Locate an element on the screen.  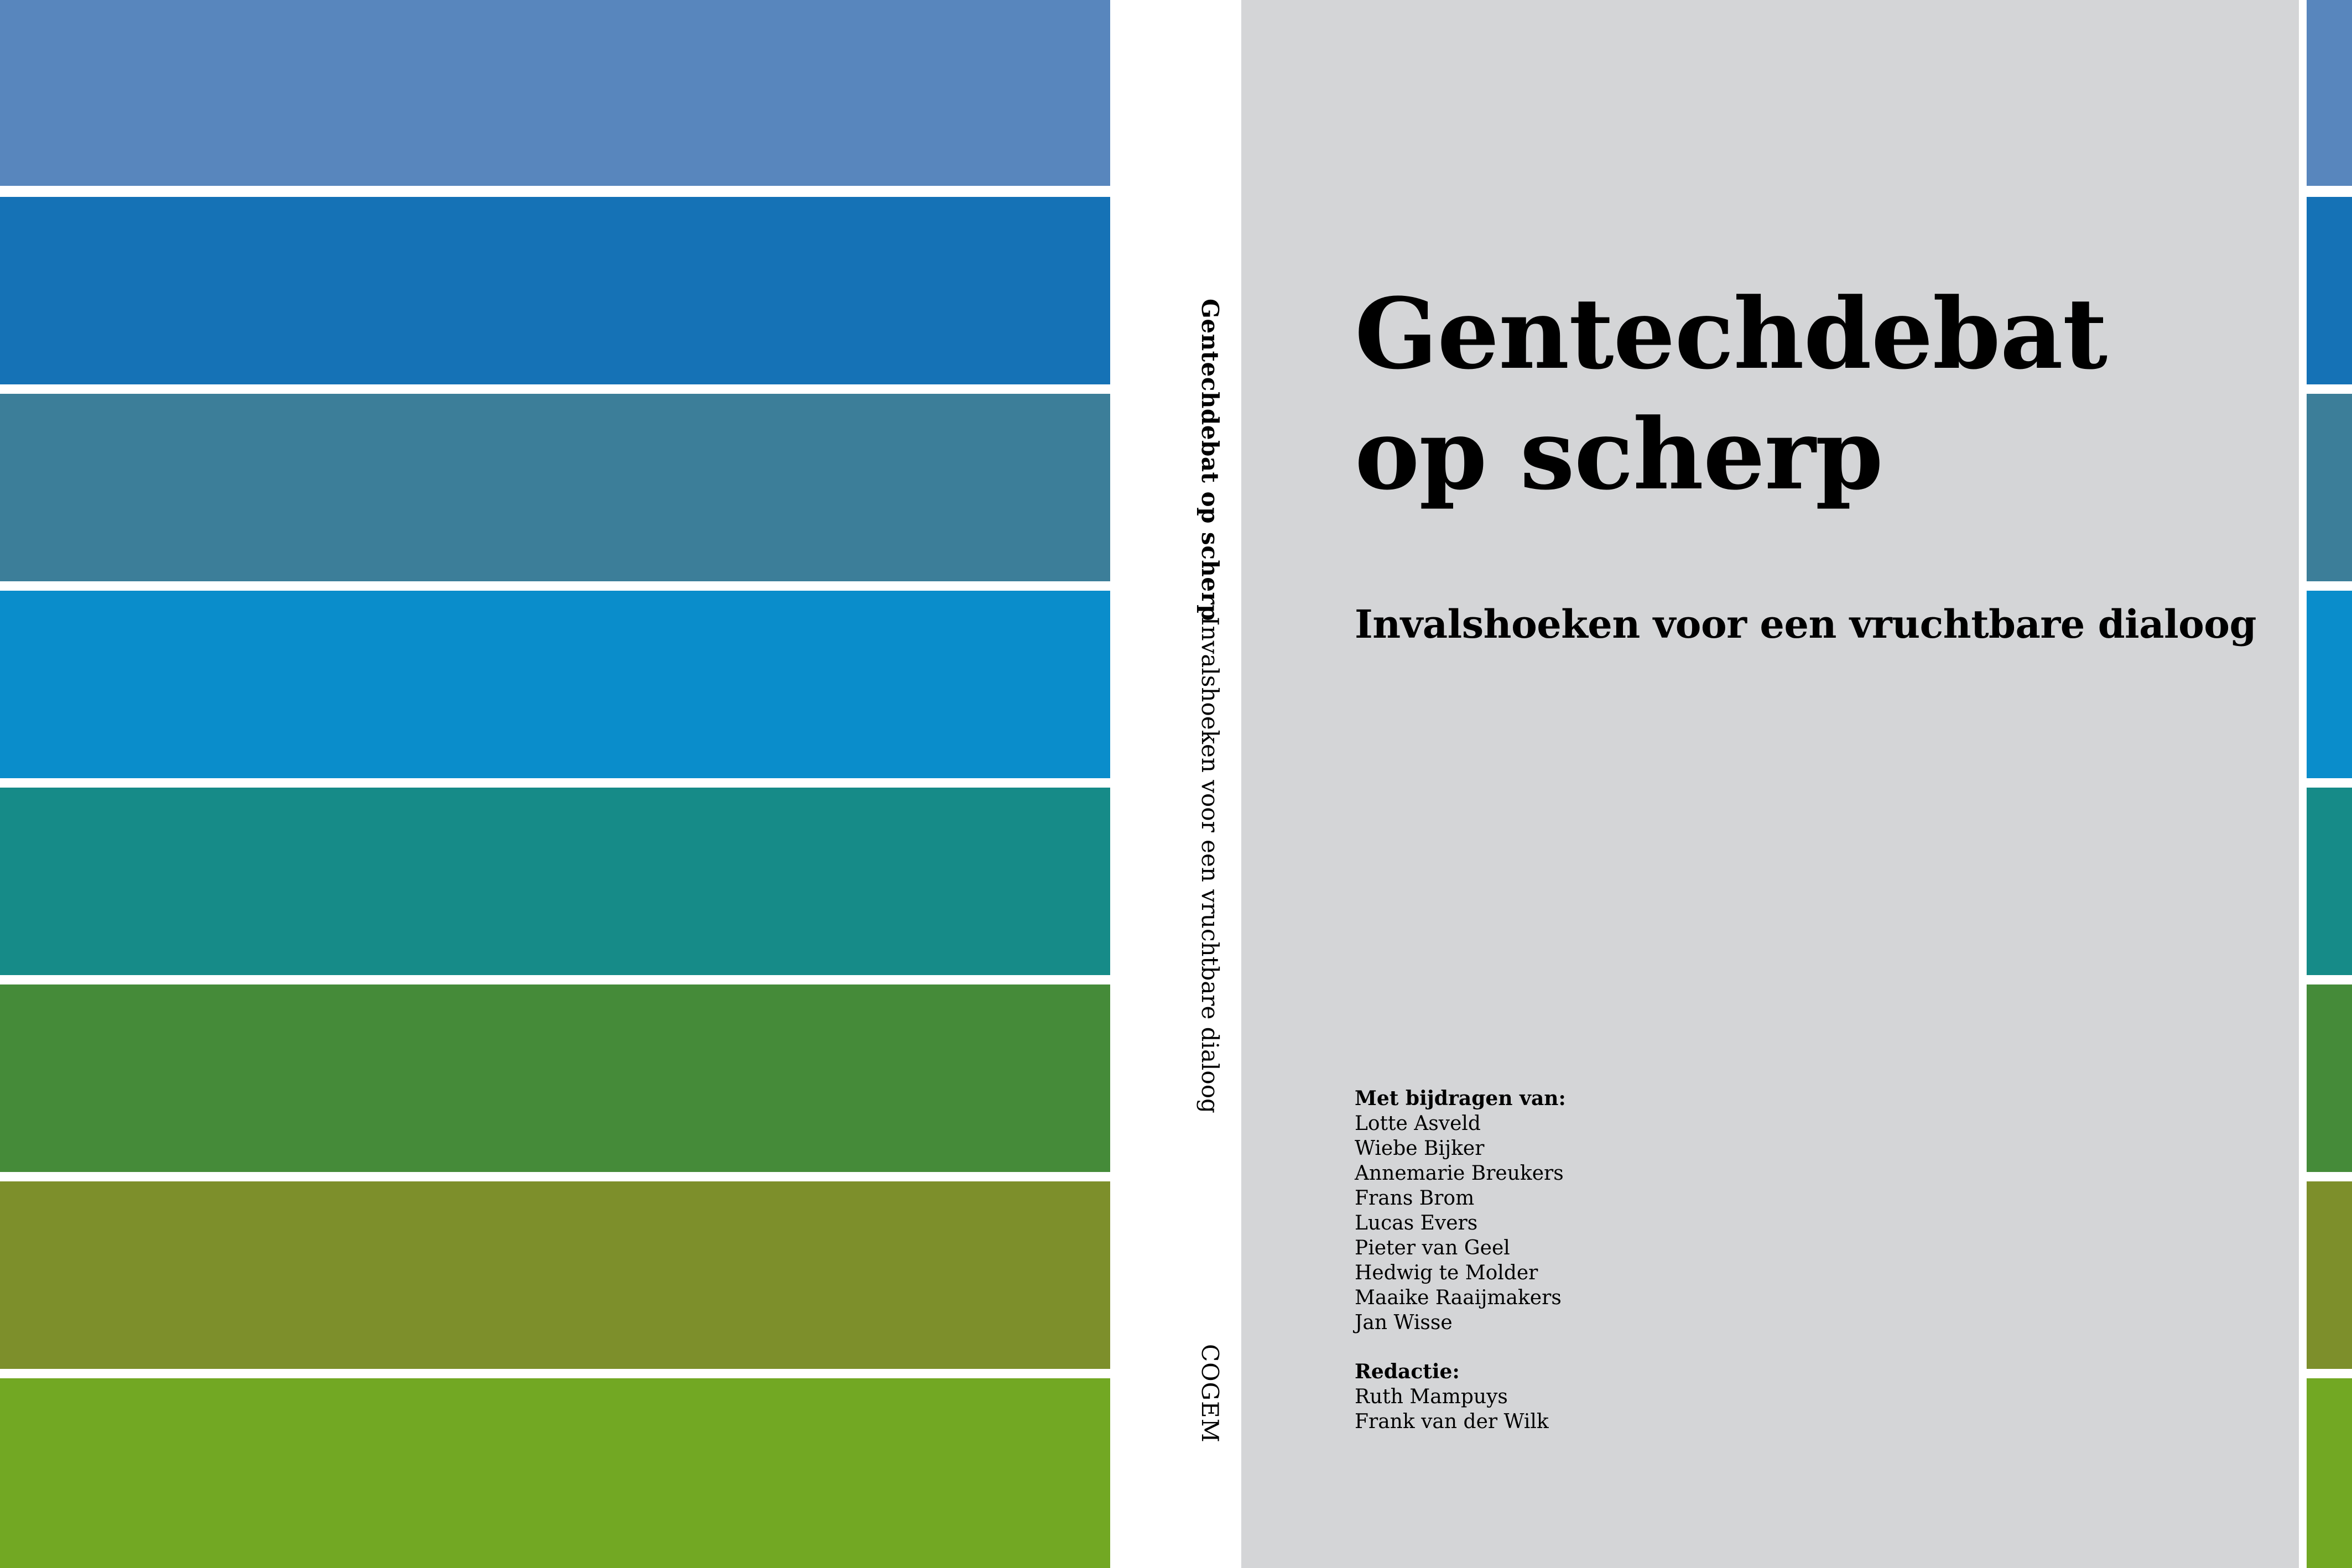
book-title-line-2: op scherp is located at coordinates (1619, 454).